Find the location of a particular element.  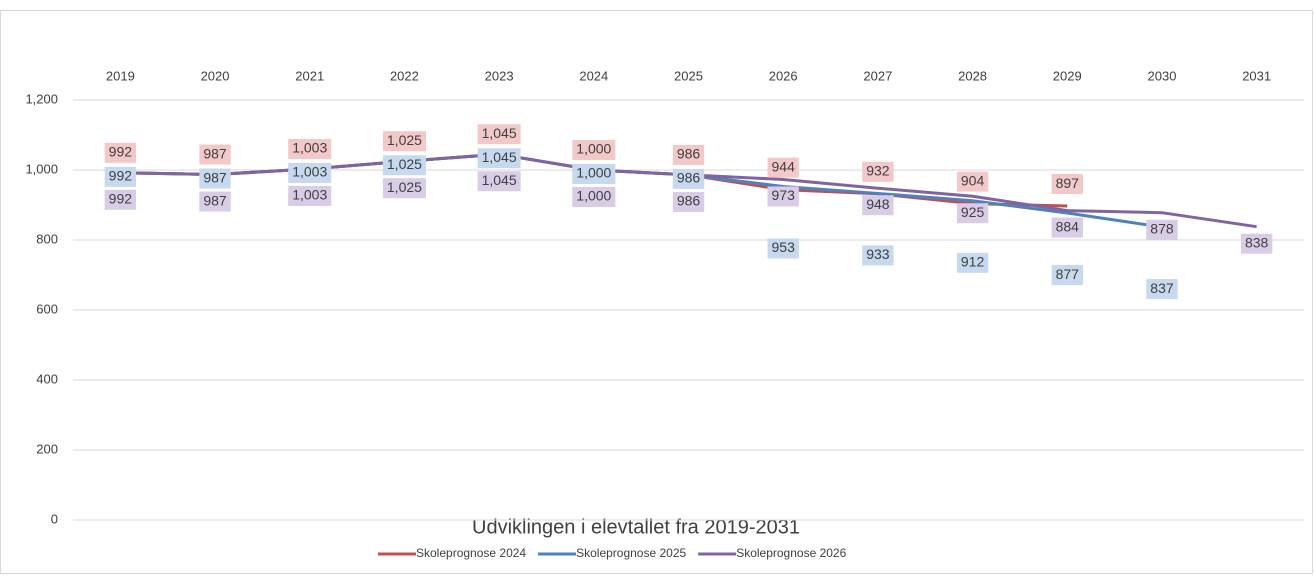

x-tick-label: 2028 is located at coordinates (972, 75).